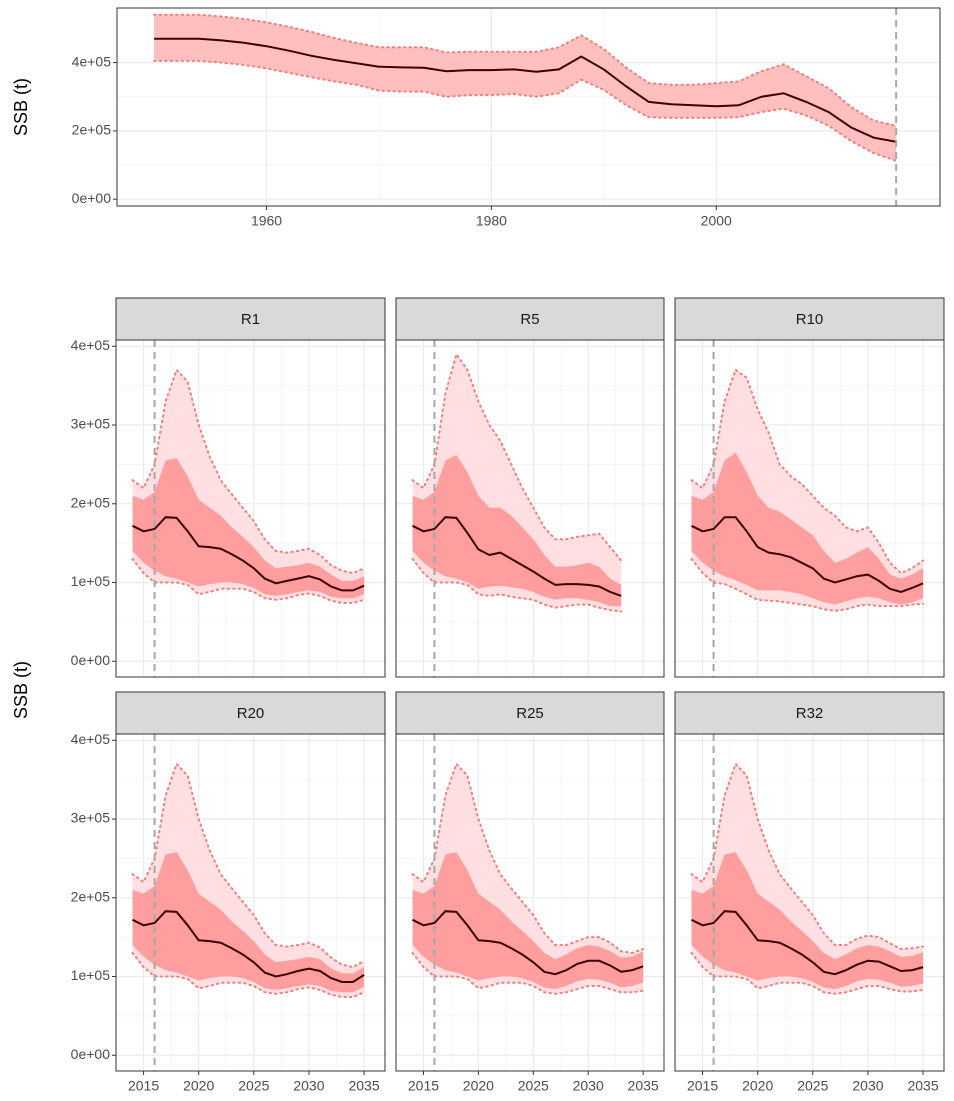 This screenshot has height=1101, width=954. I want to click on strip-label: R32, so click(810, 713).